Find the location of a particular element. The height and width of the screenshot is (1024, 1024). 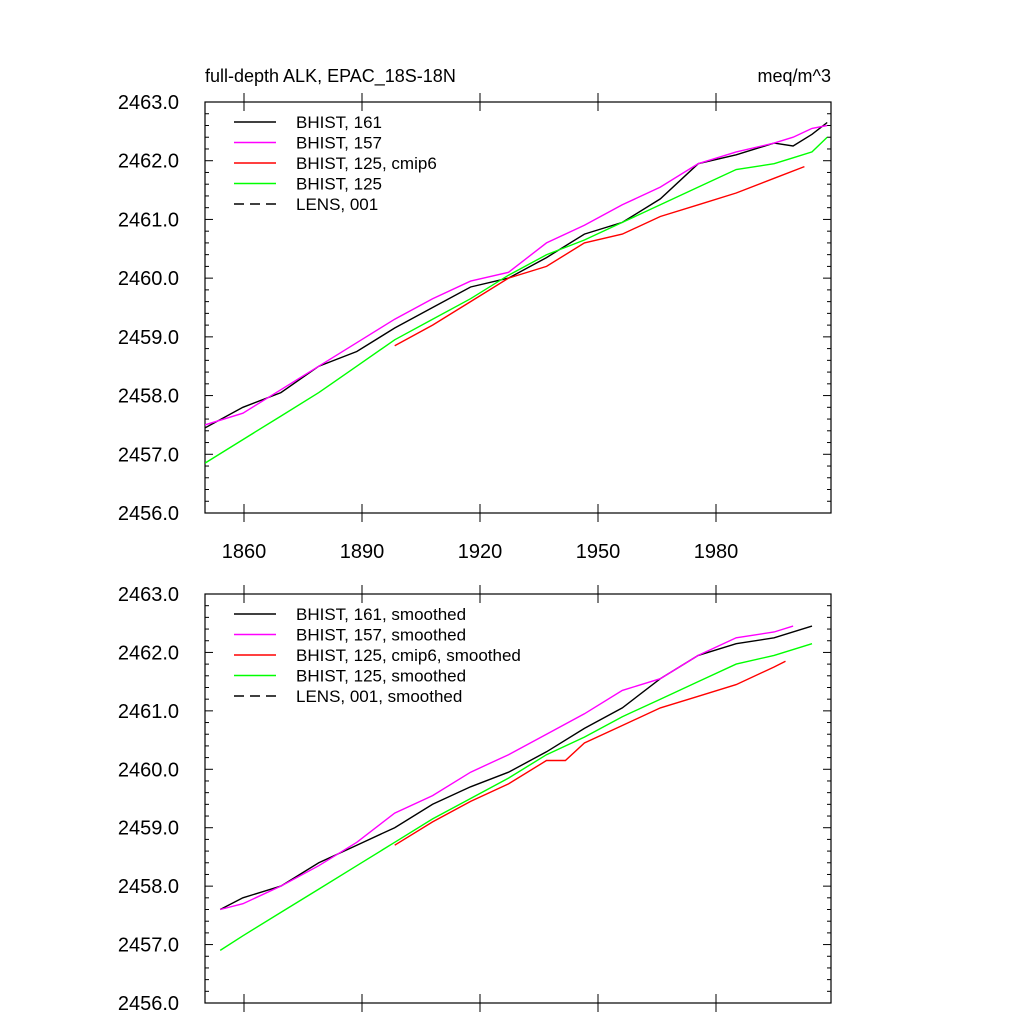

x-tick-label: 1860 is located at coordinates (244, 552).